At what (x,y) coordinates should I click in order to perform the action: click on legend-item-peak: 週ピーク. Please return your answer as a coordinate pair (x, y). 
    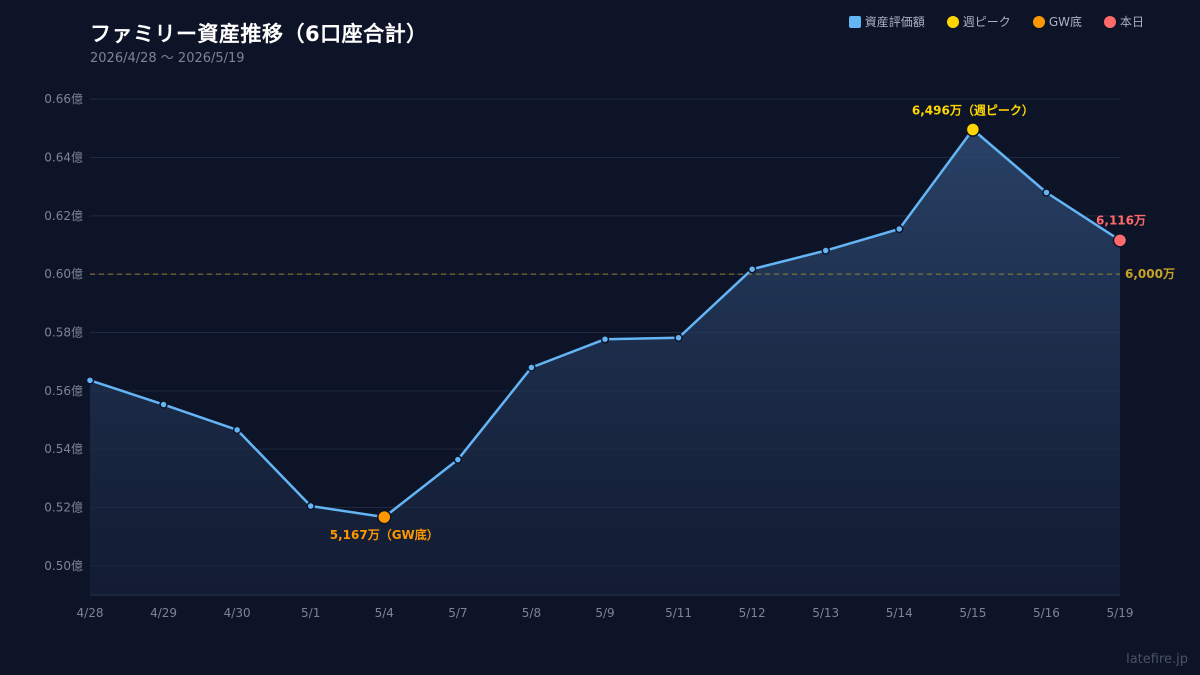
    Looking at the image, I should click on (978, 21).